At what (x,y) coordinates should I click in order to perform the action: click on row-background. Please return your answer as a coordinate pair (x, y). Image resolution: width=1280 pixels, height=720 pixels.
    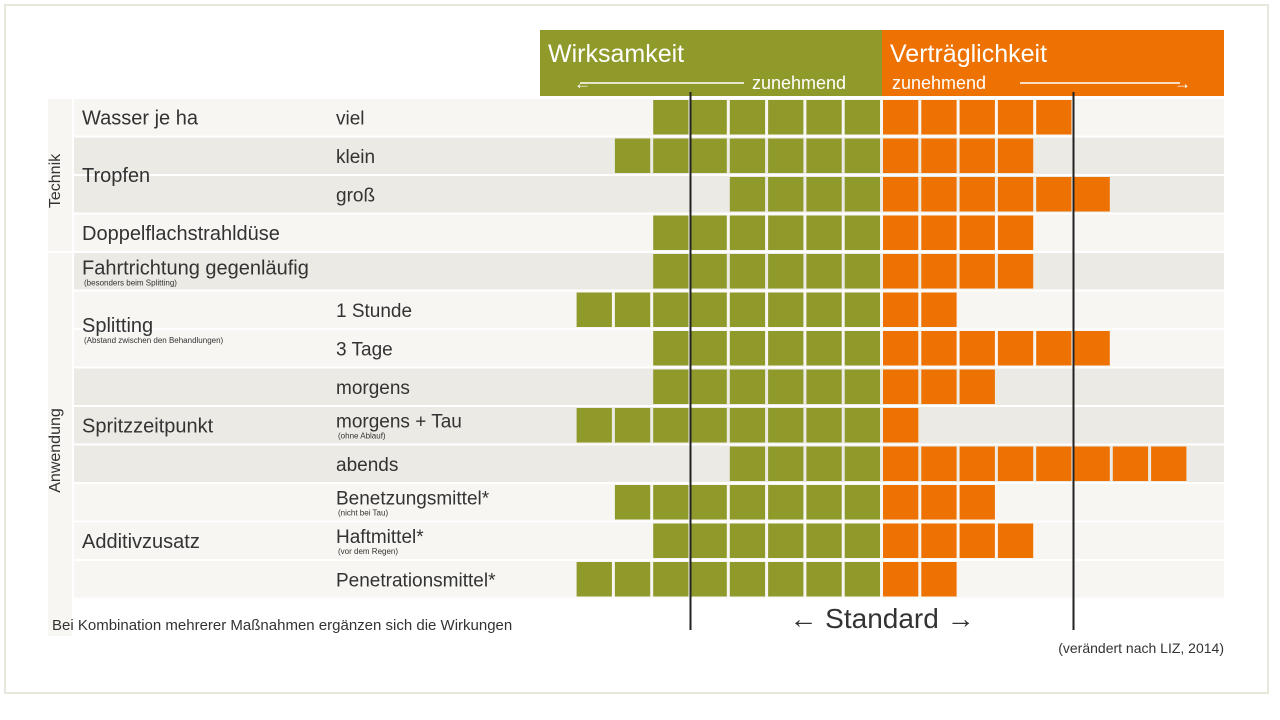
    Looking at the image, I should click on (649, 540).